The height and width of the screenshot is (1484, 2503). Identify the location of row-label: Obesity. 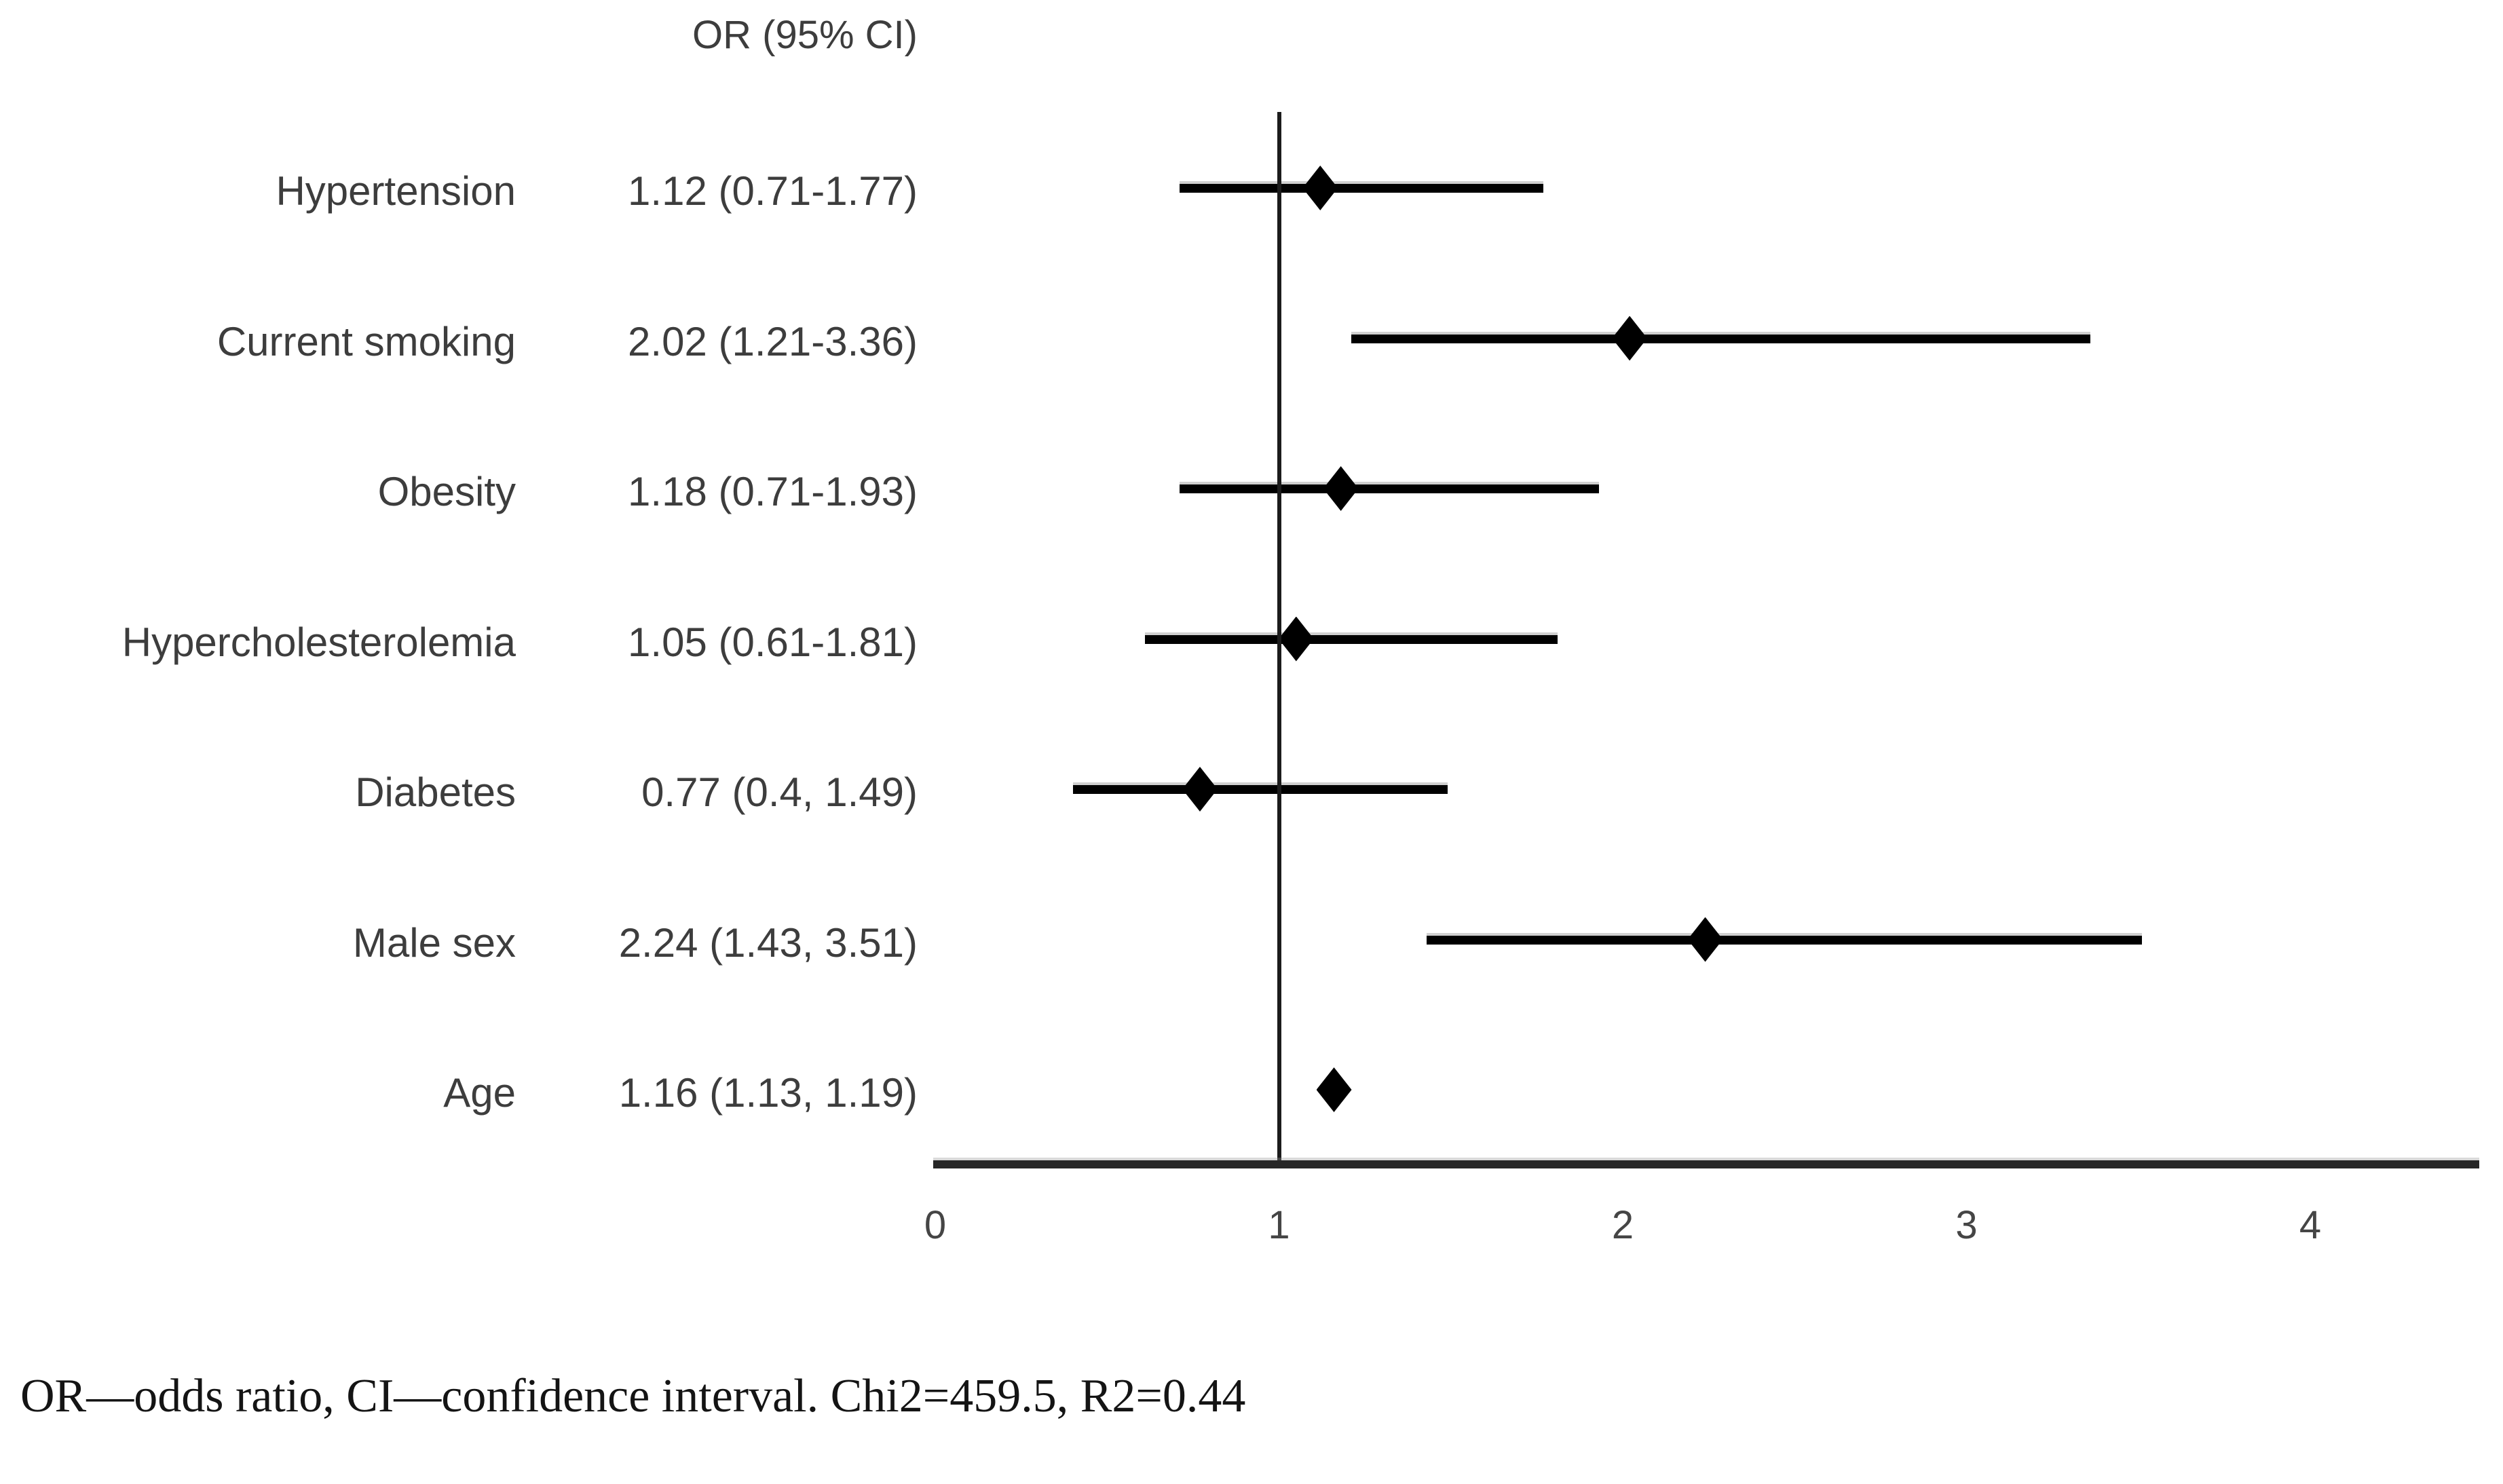
(447, 492).